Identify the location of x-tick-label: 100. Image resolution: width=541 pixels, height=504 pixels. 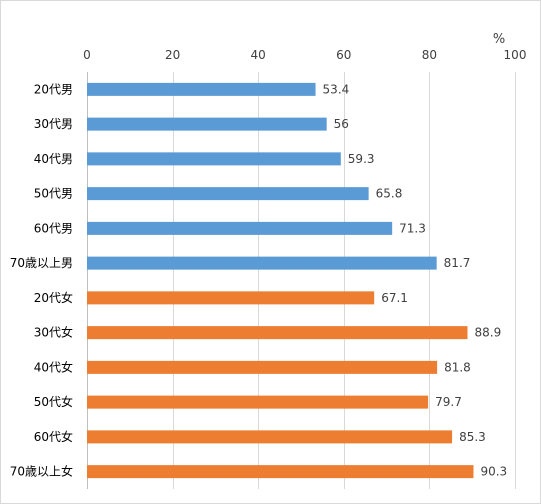
(515, 55).